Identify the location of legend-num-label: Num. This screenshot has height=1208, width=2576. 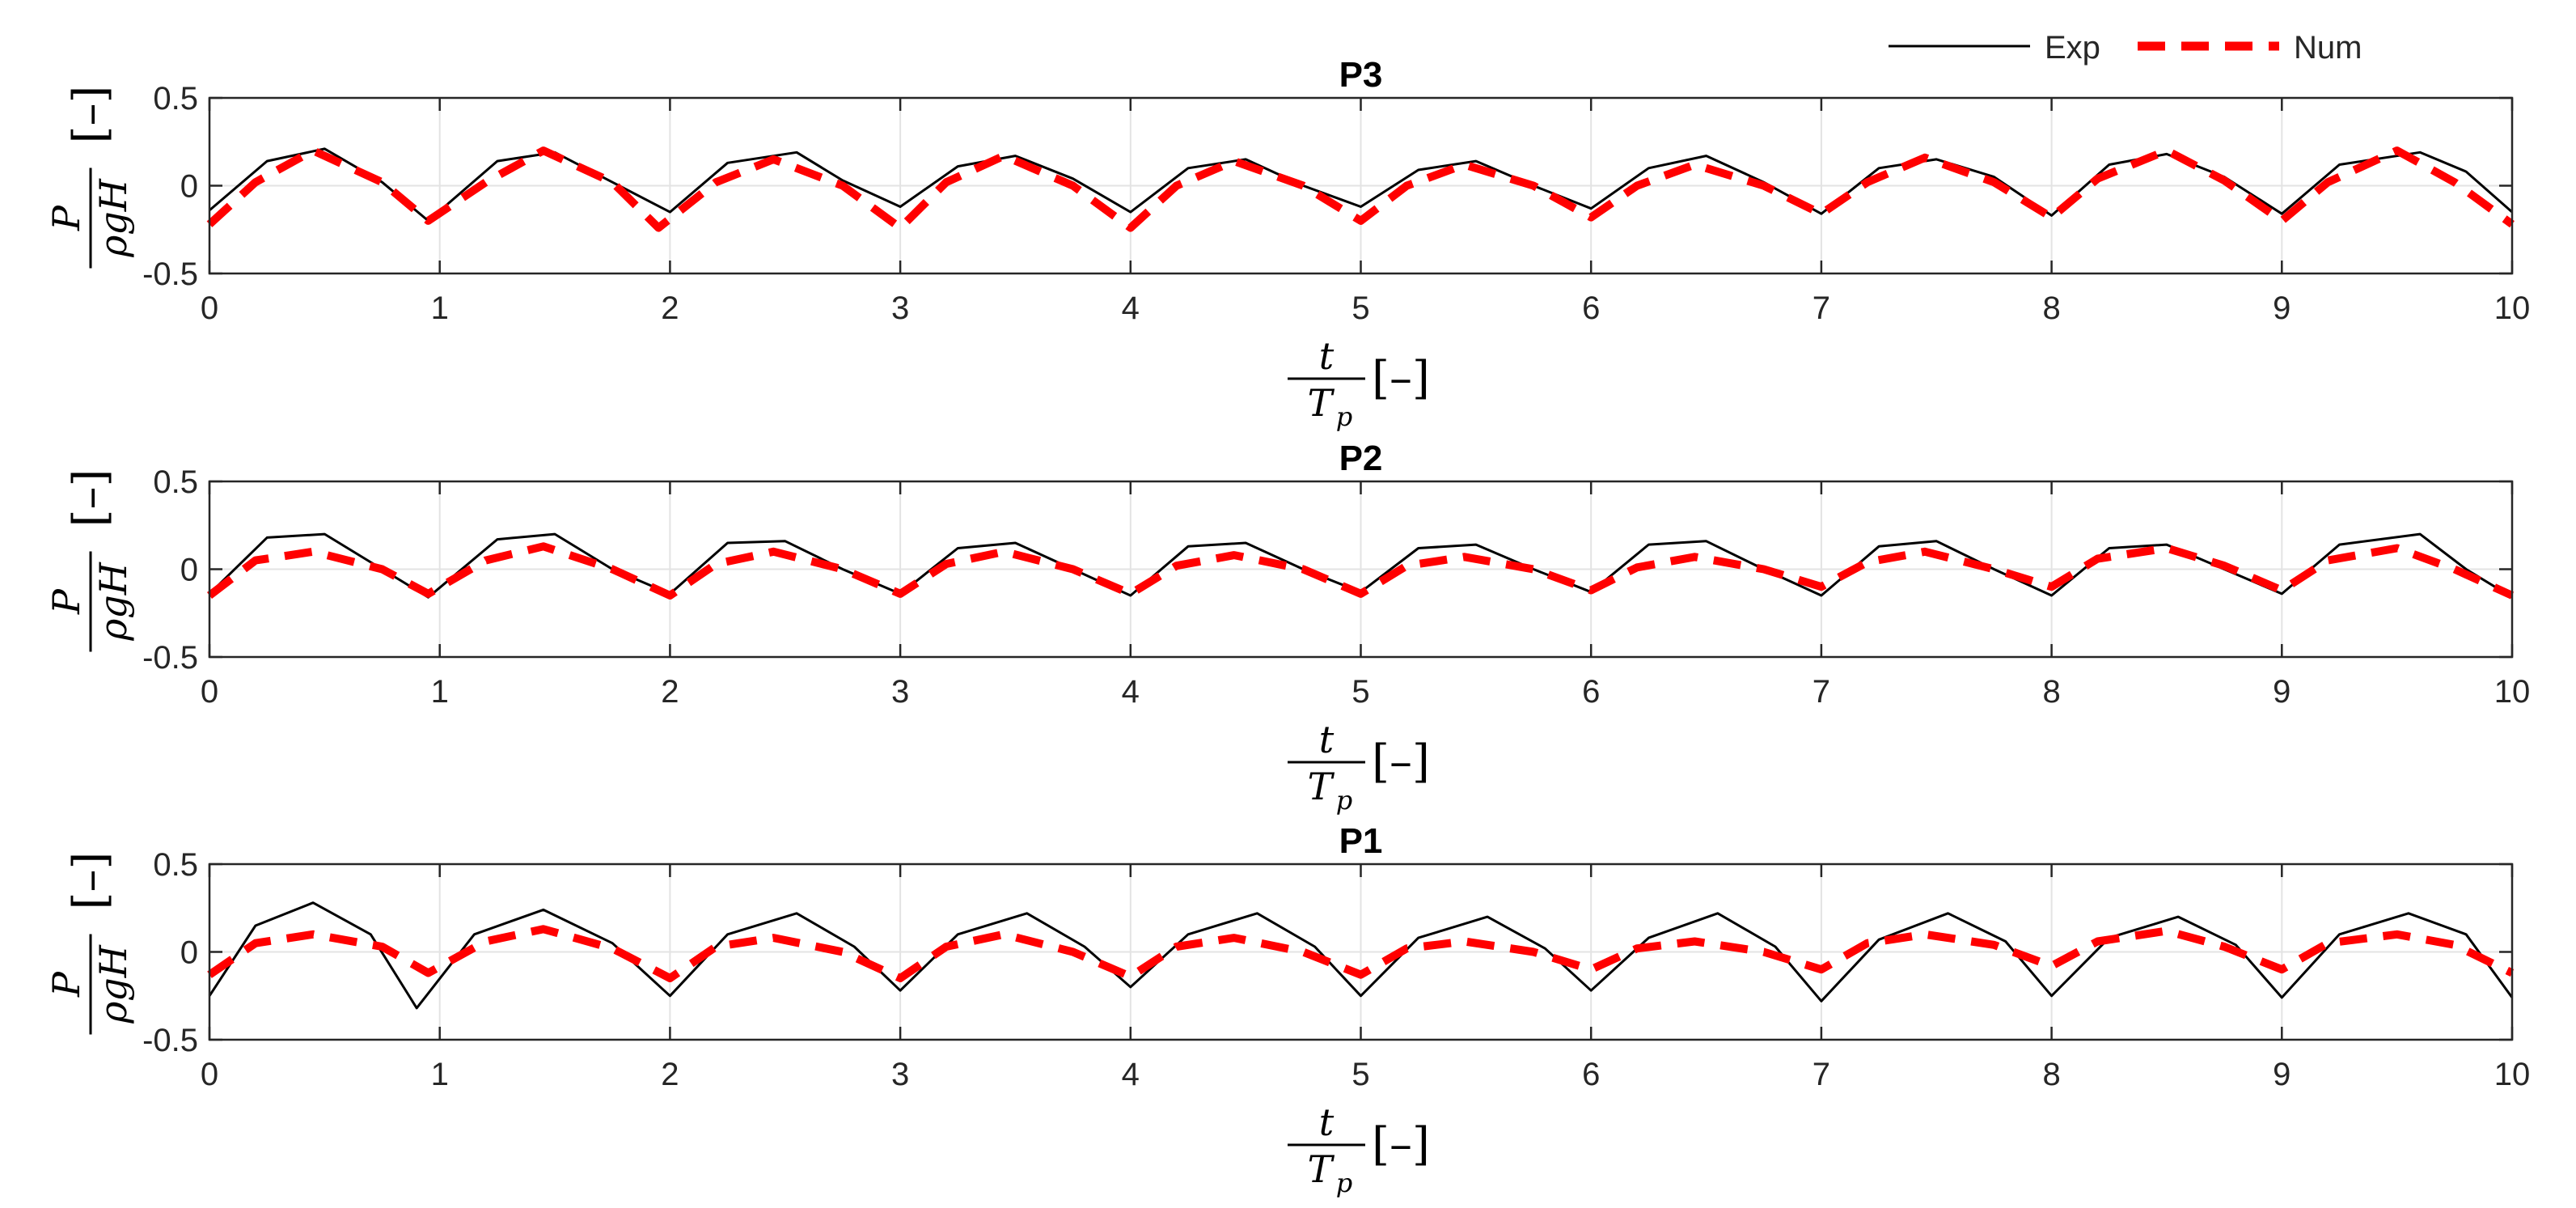
(2328, 48).